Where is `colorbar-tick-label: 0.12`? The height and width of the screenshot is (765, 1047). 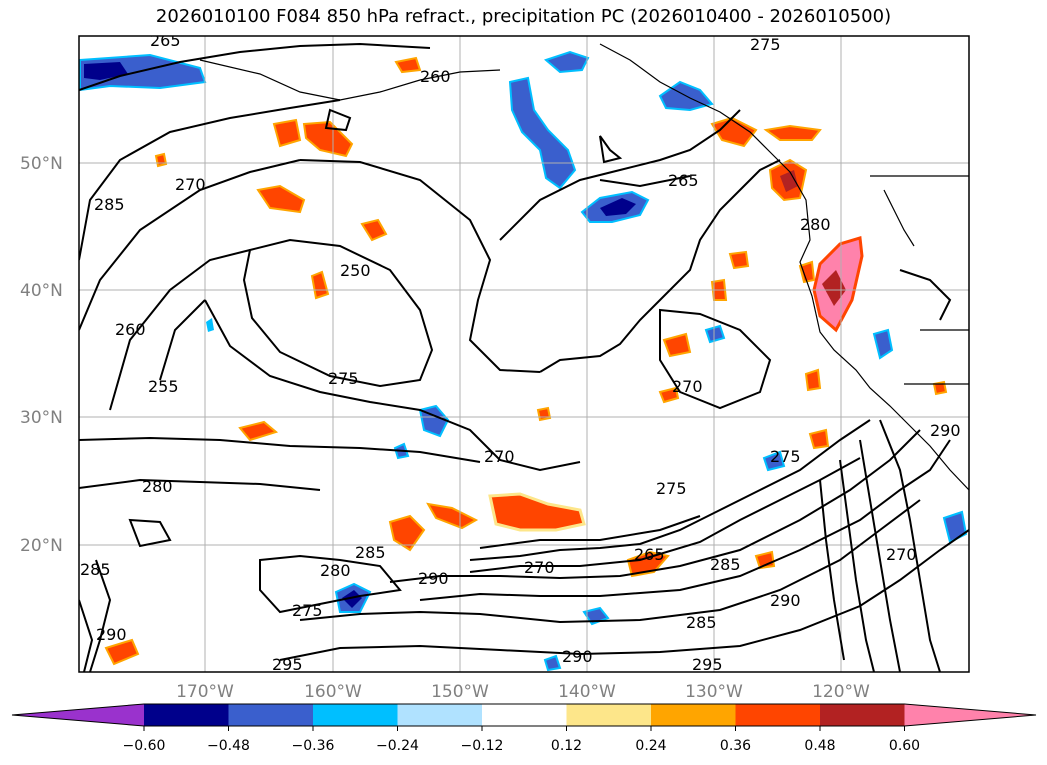 colorbar-tick-label: 0.12 is located at coordinates (566, 746).